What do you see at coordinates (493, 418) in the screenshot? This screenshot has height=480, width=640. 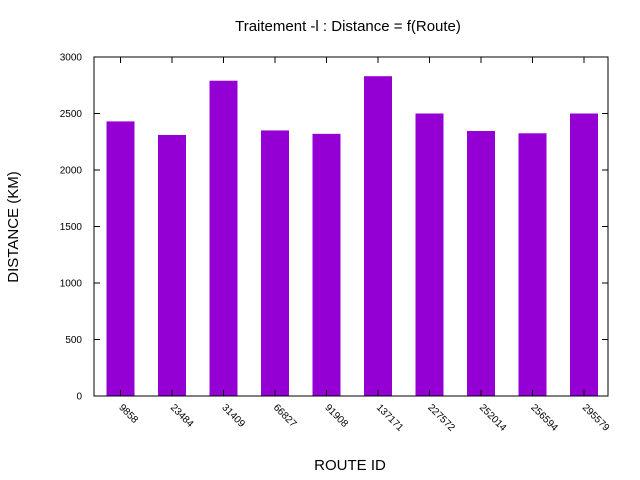 I see `x-tick-label: 252014` at bounding box center [493, 418].